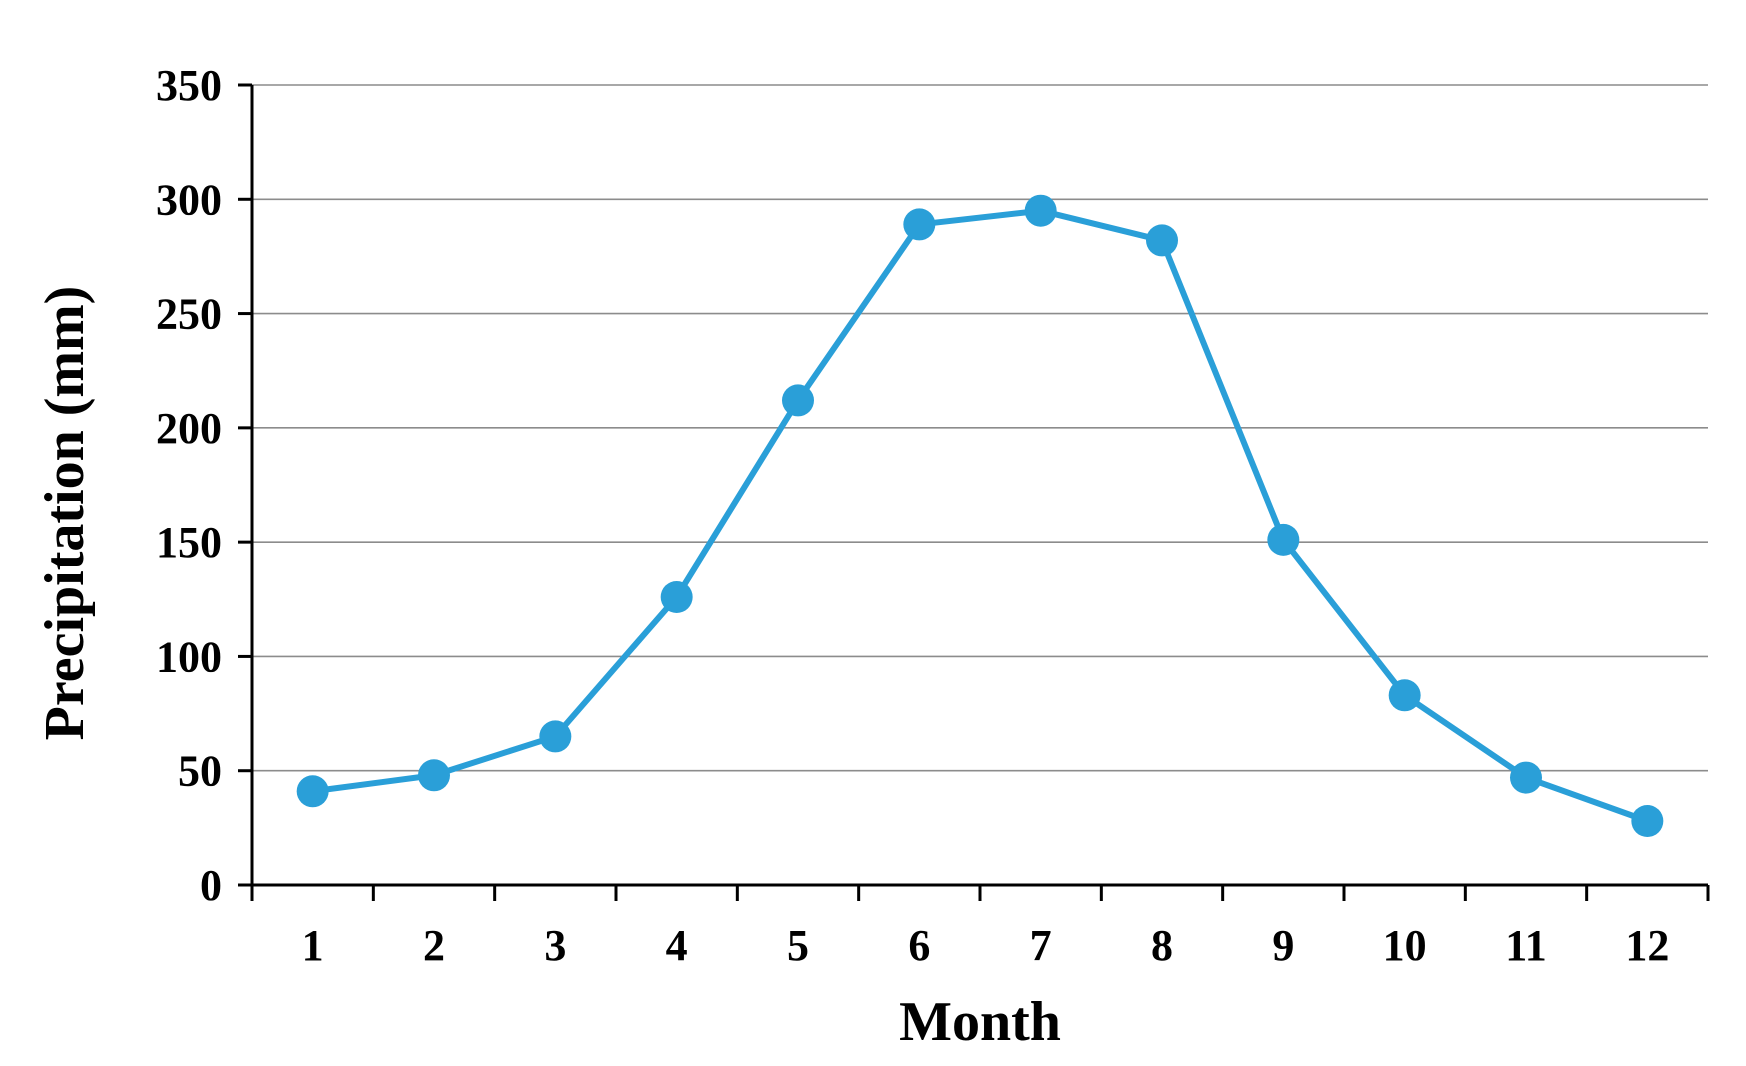 The width and height of the screenshot is (1746, 1066). What do you see at coordinates (189, 85) in the screenshot?
I see `y-tick-label: 350` at bounding box center [189, 85].